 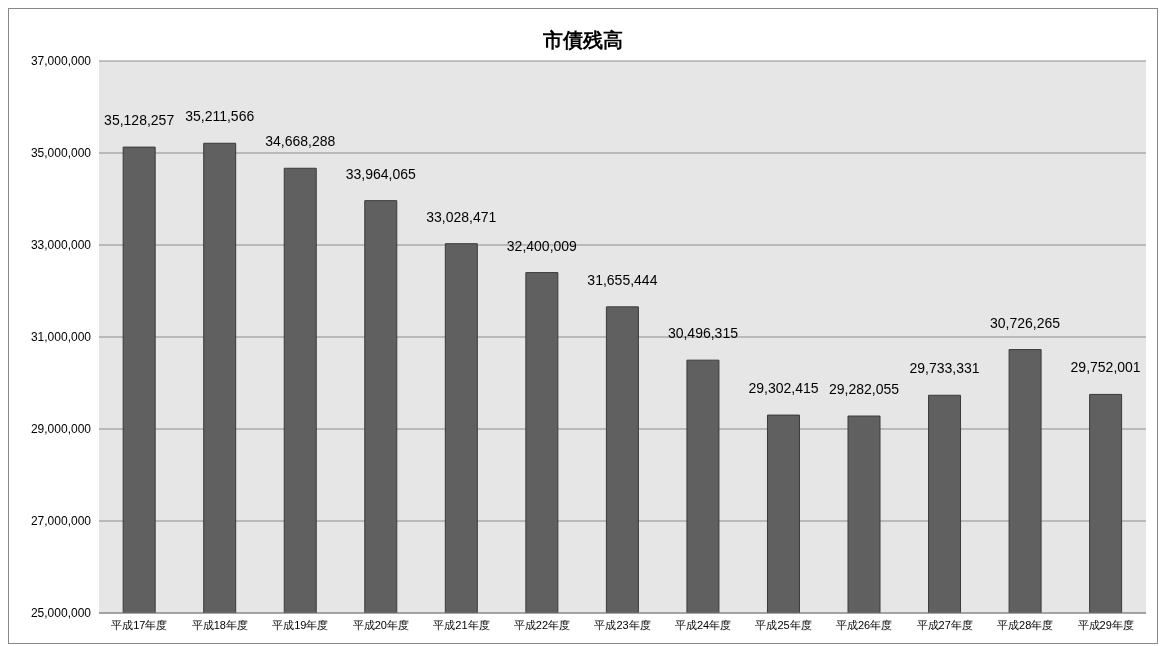 I want to click on x-tick-label: 平成29年度, so click(x=1105, y=624).